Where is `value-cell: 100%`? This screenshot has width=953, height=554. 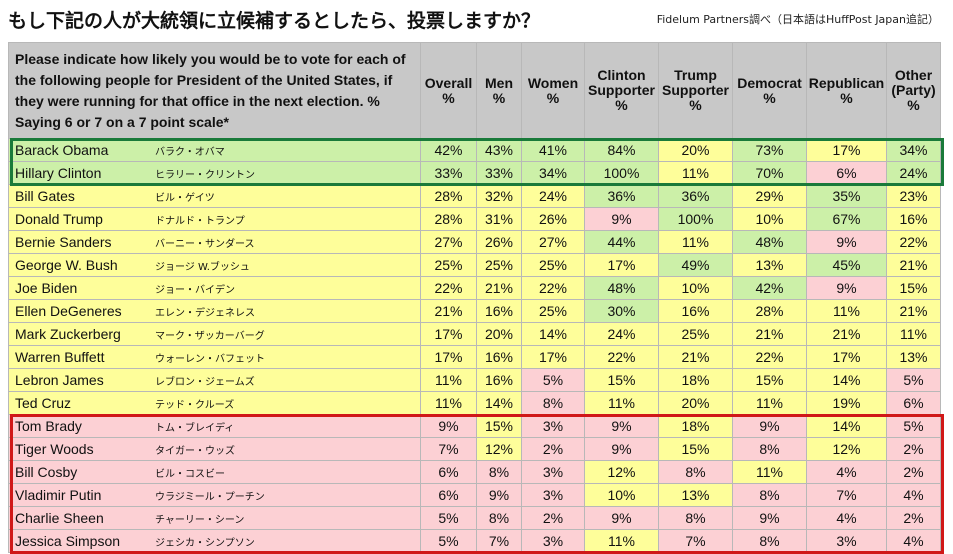
value-cell: 100% is located at coordinates (695, 219).